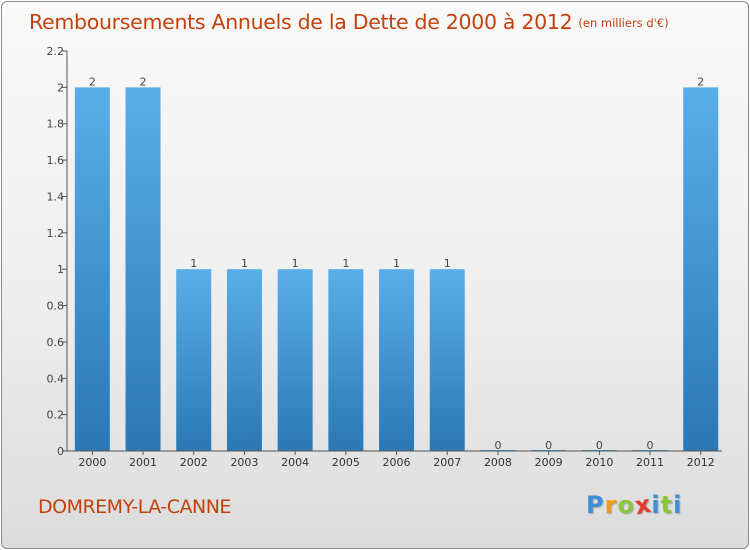  I want to click on y-tick-label: 1.4, so click(56, 196).